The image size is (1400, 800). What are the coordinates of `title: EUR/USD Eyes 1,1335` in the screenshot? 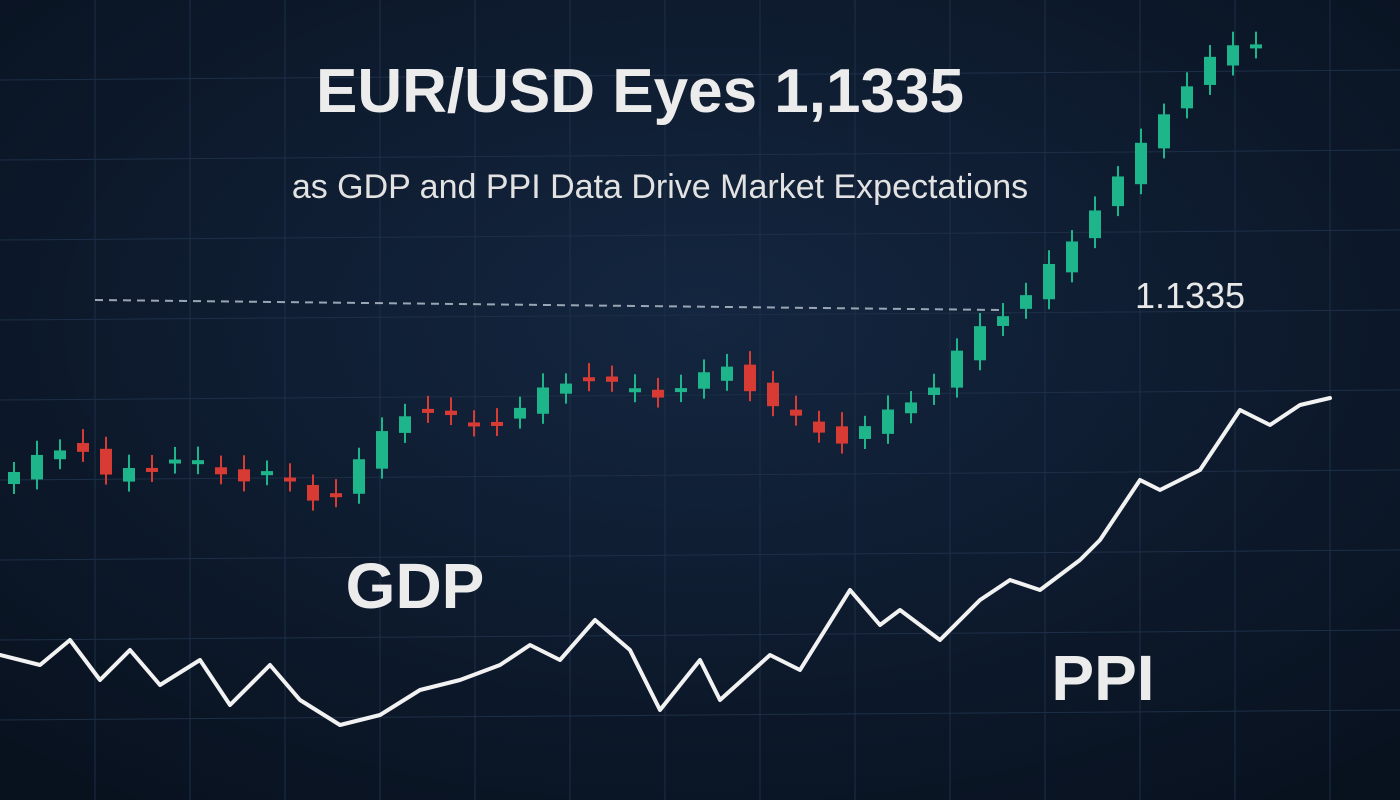 It's located at (640, 91).